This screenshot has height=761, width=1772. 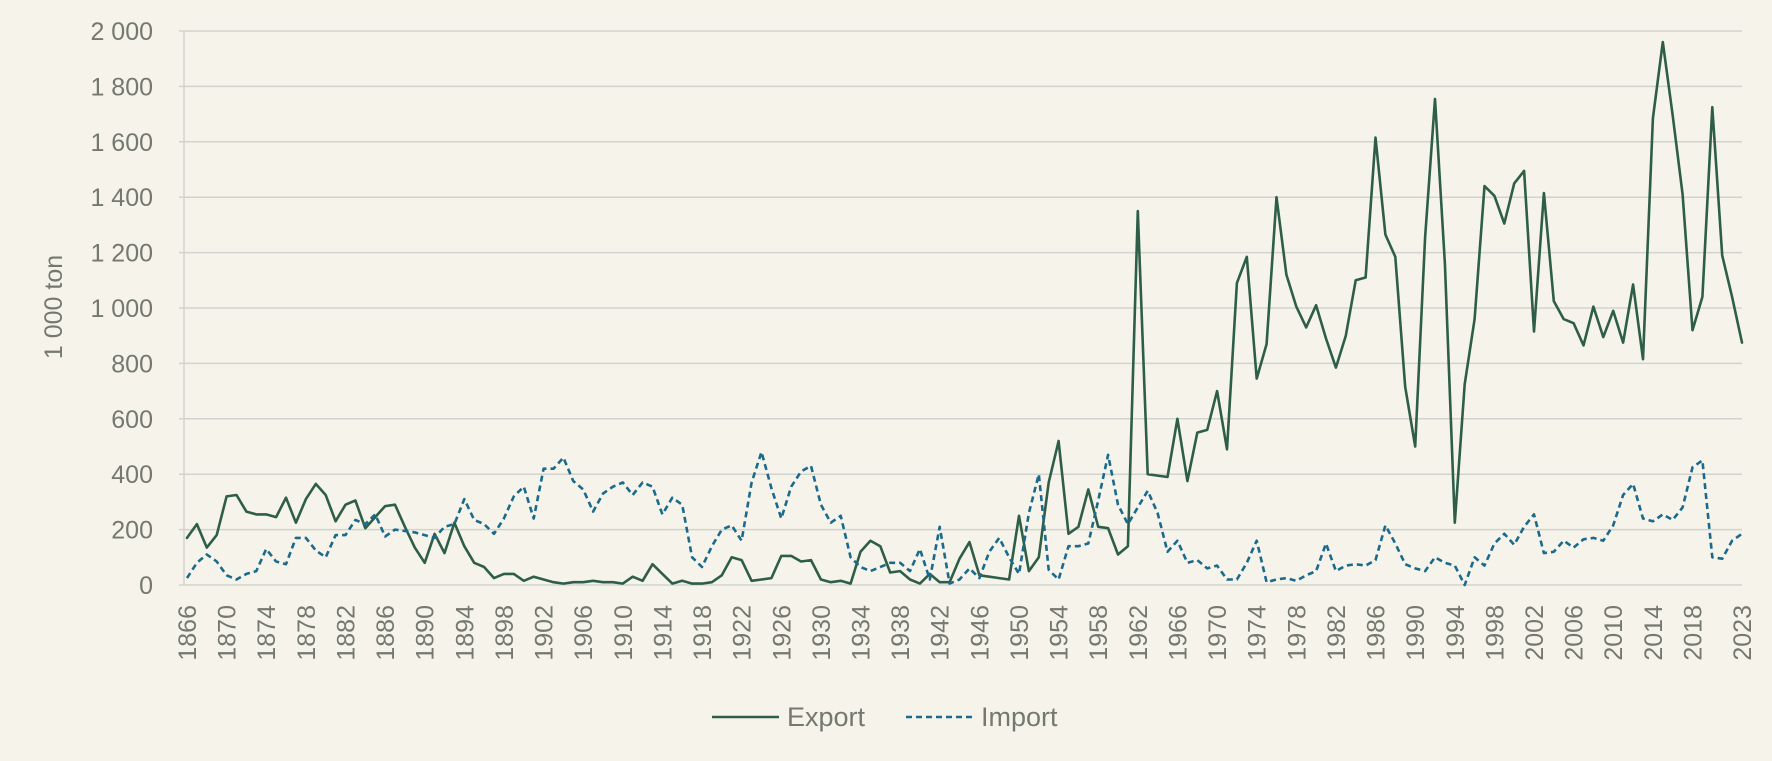 What do you see at coordinates (1743, 633) in the screenshot?
I see `x-tick-label: 2023` at bounding box center [1743, 633].